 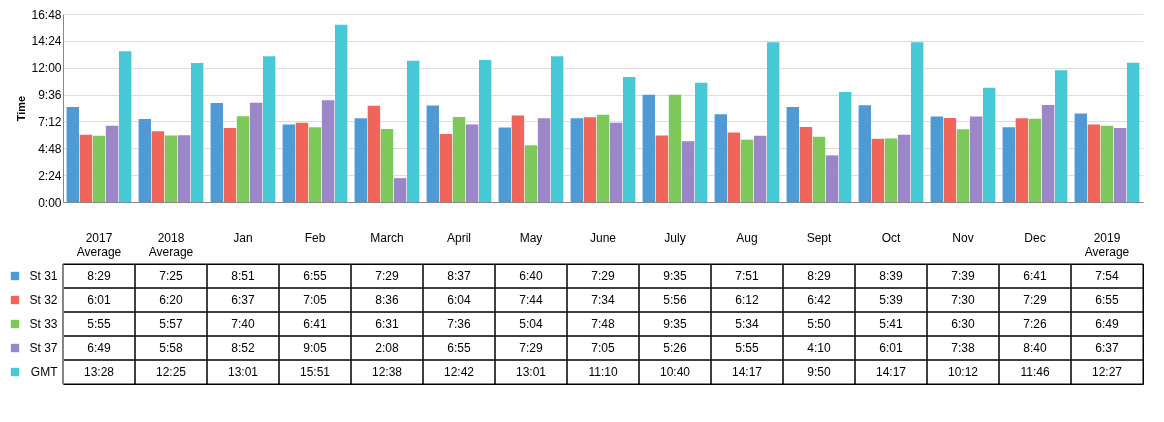 What do you see at coordinates (819, 372) in the screenshot?
I see `data-label: 9:50` at bounding box center [819, 372].